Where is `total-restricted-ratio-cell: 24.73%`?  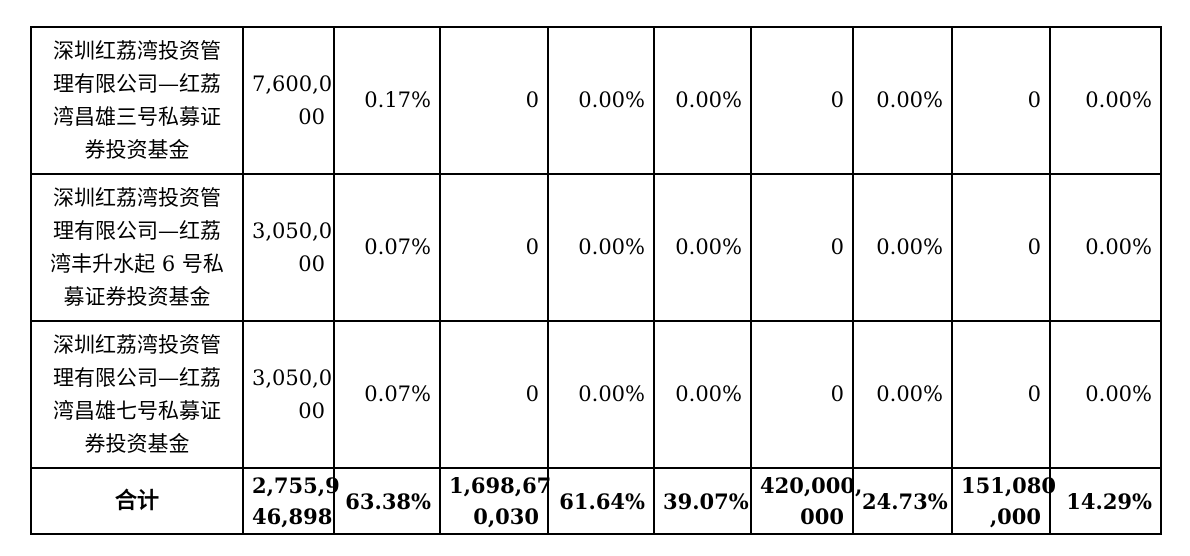
total-restricted-ratio-cell: 24.73% is located at coordinates (902, 501).